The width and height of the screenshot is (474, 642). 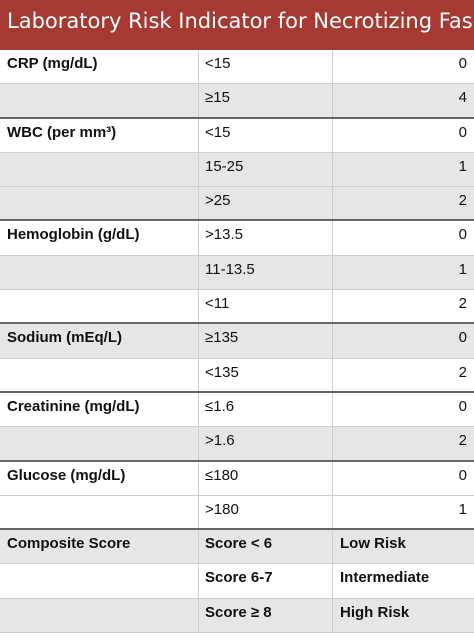 I want to click on composite-row: Composite Score Score < 6 Low Risk, so click(x=237, y=547).